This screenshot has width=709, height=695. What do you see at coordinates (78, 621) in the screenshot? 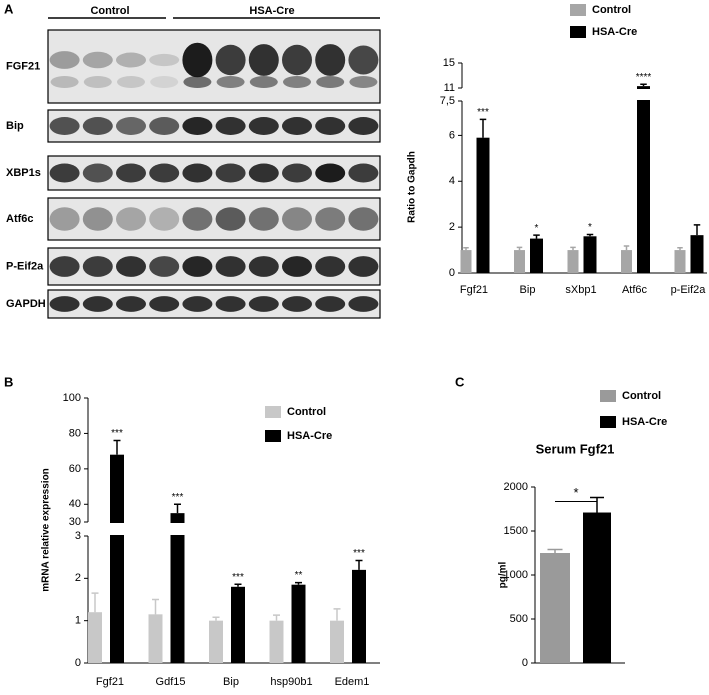
I see `y-tick-label: 1` at bounding box center [78, 621].